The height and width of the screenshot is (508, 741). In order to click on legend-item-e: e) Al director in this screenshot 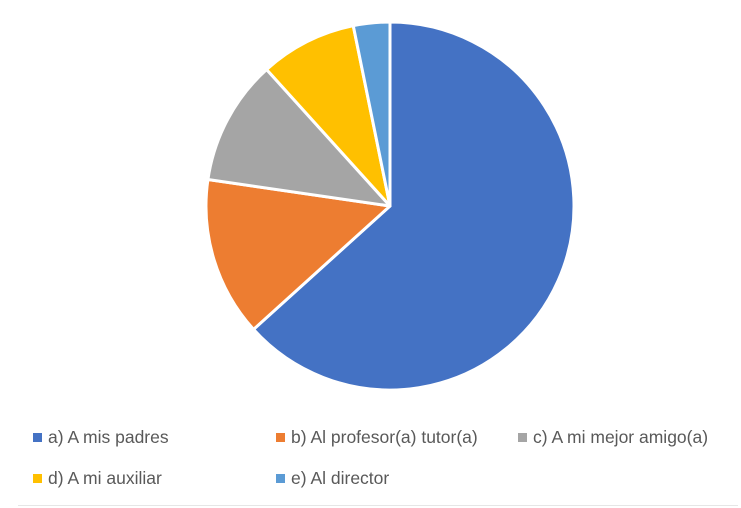, I will do `click(332, 478)`.